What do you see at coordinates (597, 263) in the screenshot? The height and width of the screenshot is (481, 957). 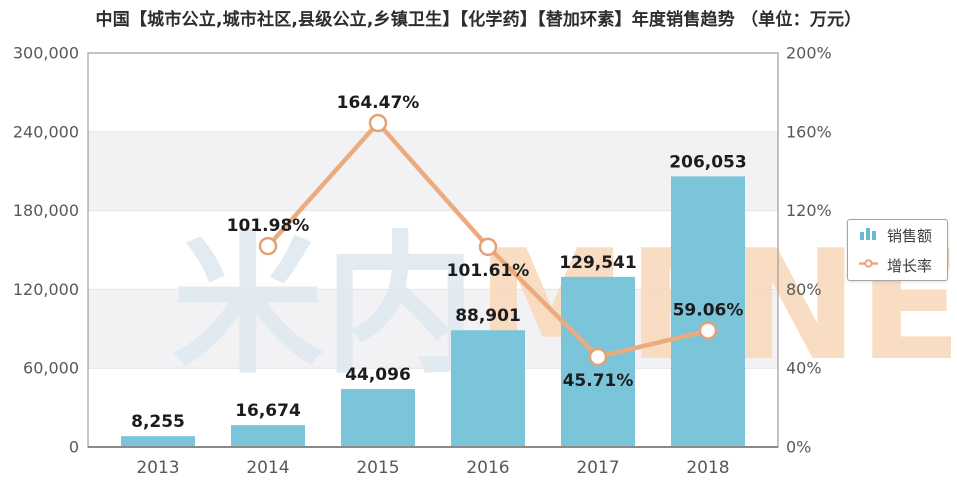 I see `bar-value-label: 129,541` at bounding box center [597, 263].